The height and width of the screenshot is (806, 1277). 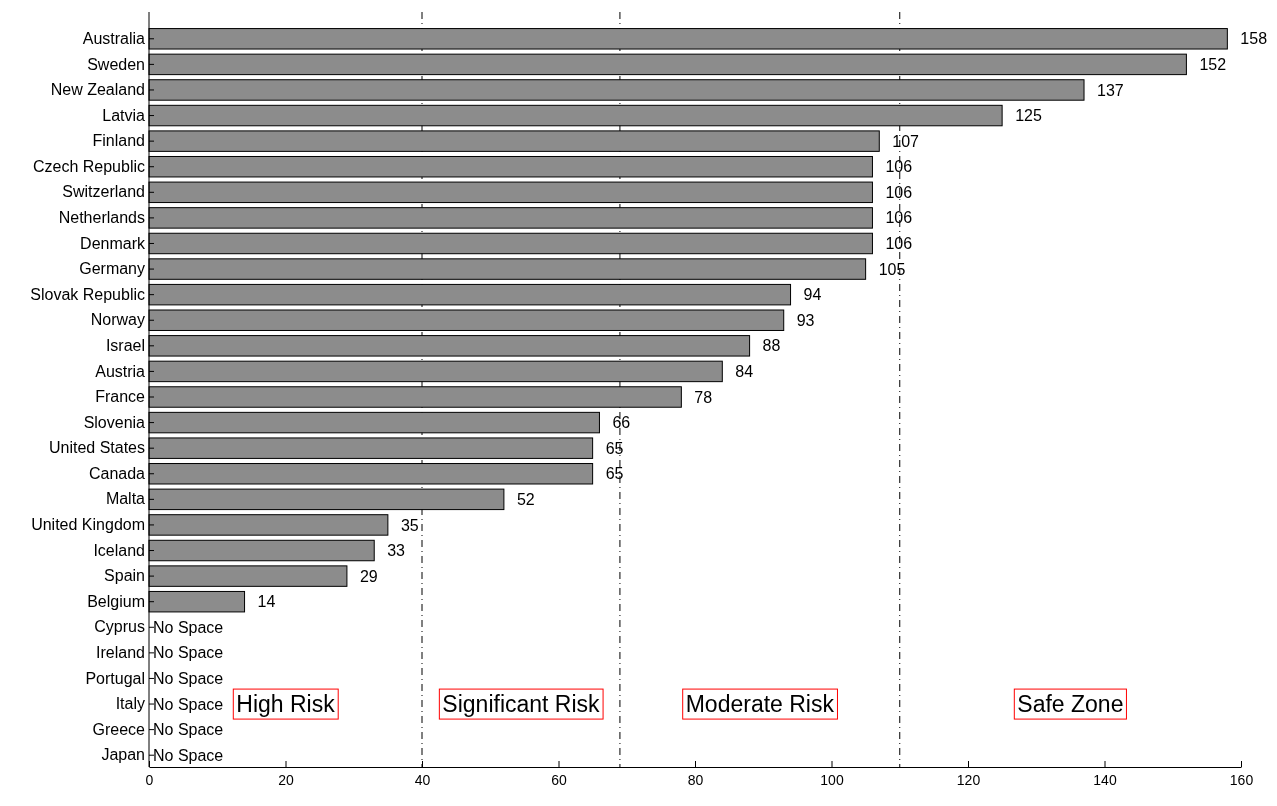 I want to click on y-tick-label: United Kingdom, so click(x=88, y=525).